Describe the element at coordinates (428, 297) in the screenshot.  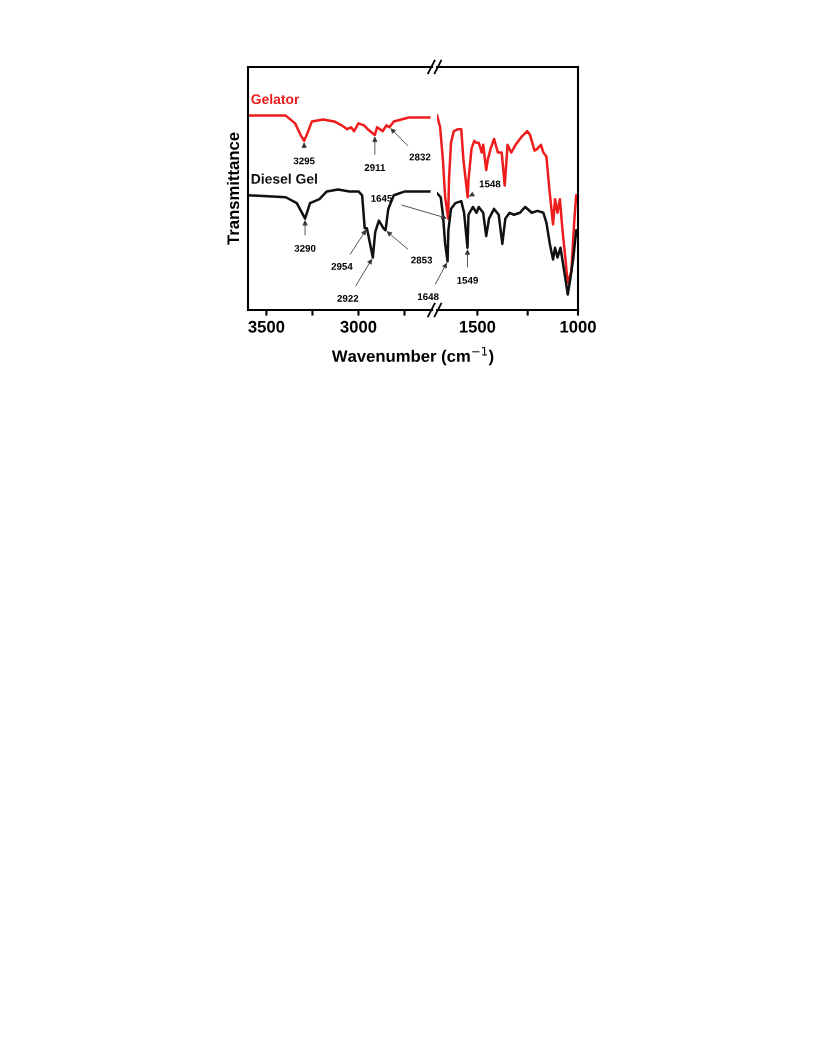
I see `annotation: 1648` at that location.